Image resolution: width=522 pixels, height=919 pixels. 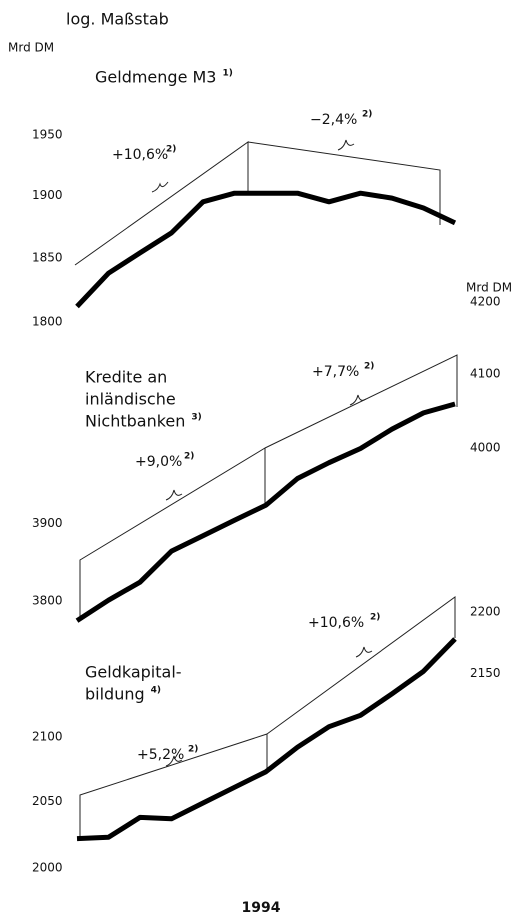 I want to click on title-note: 3), so click(x=196, y=418).